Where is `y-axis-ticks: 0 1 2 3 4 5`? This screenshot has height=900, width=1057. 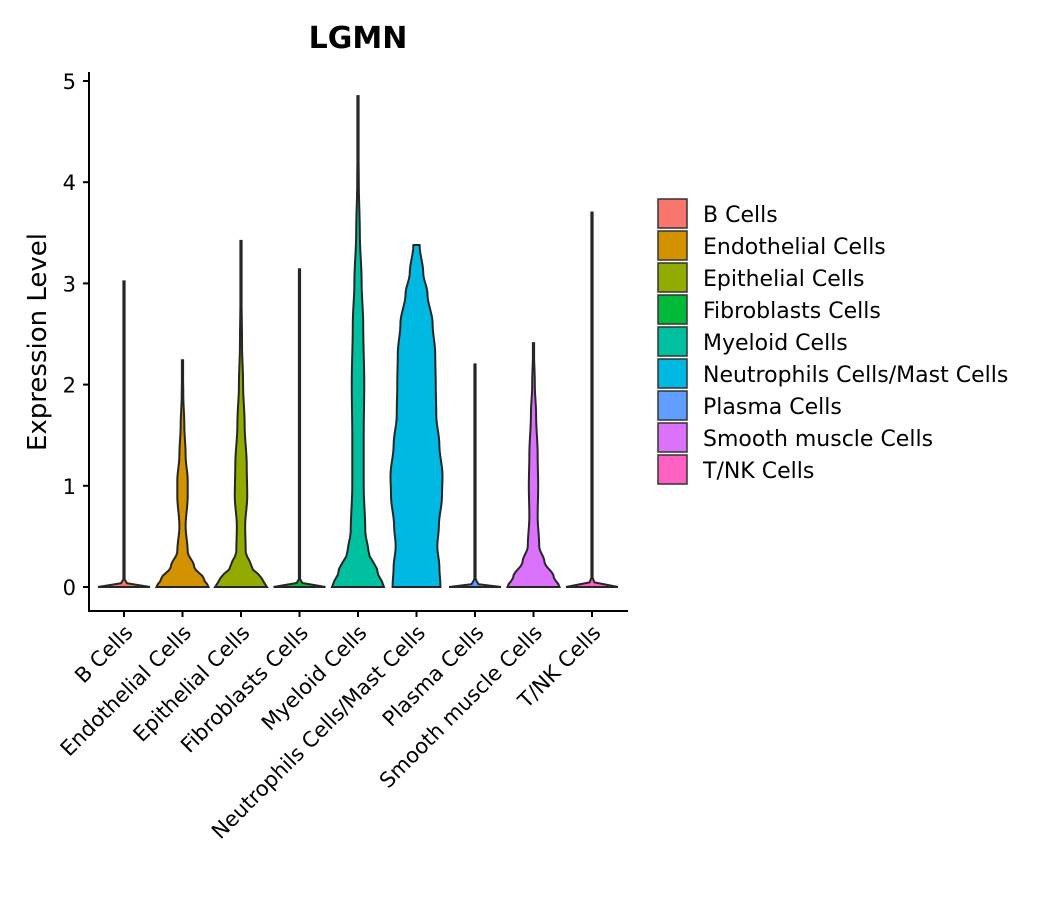
y-axis-ticks: 0 1 2 3 4 5 is located at coordinates (76, 335).